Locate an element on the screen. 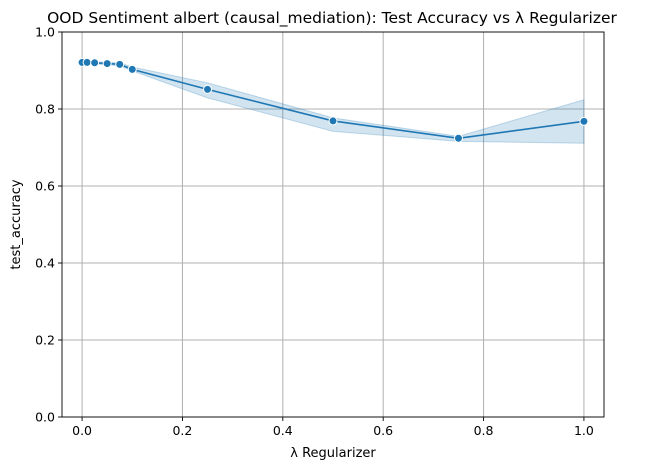 The width and height of the screenshot is (647, 470). y-tick-label: 0.8 is located at coordinates (45, 109).